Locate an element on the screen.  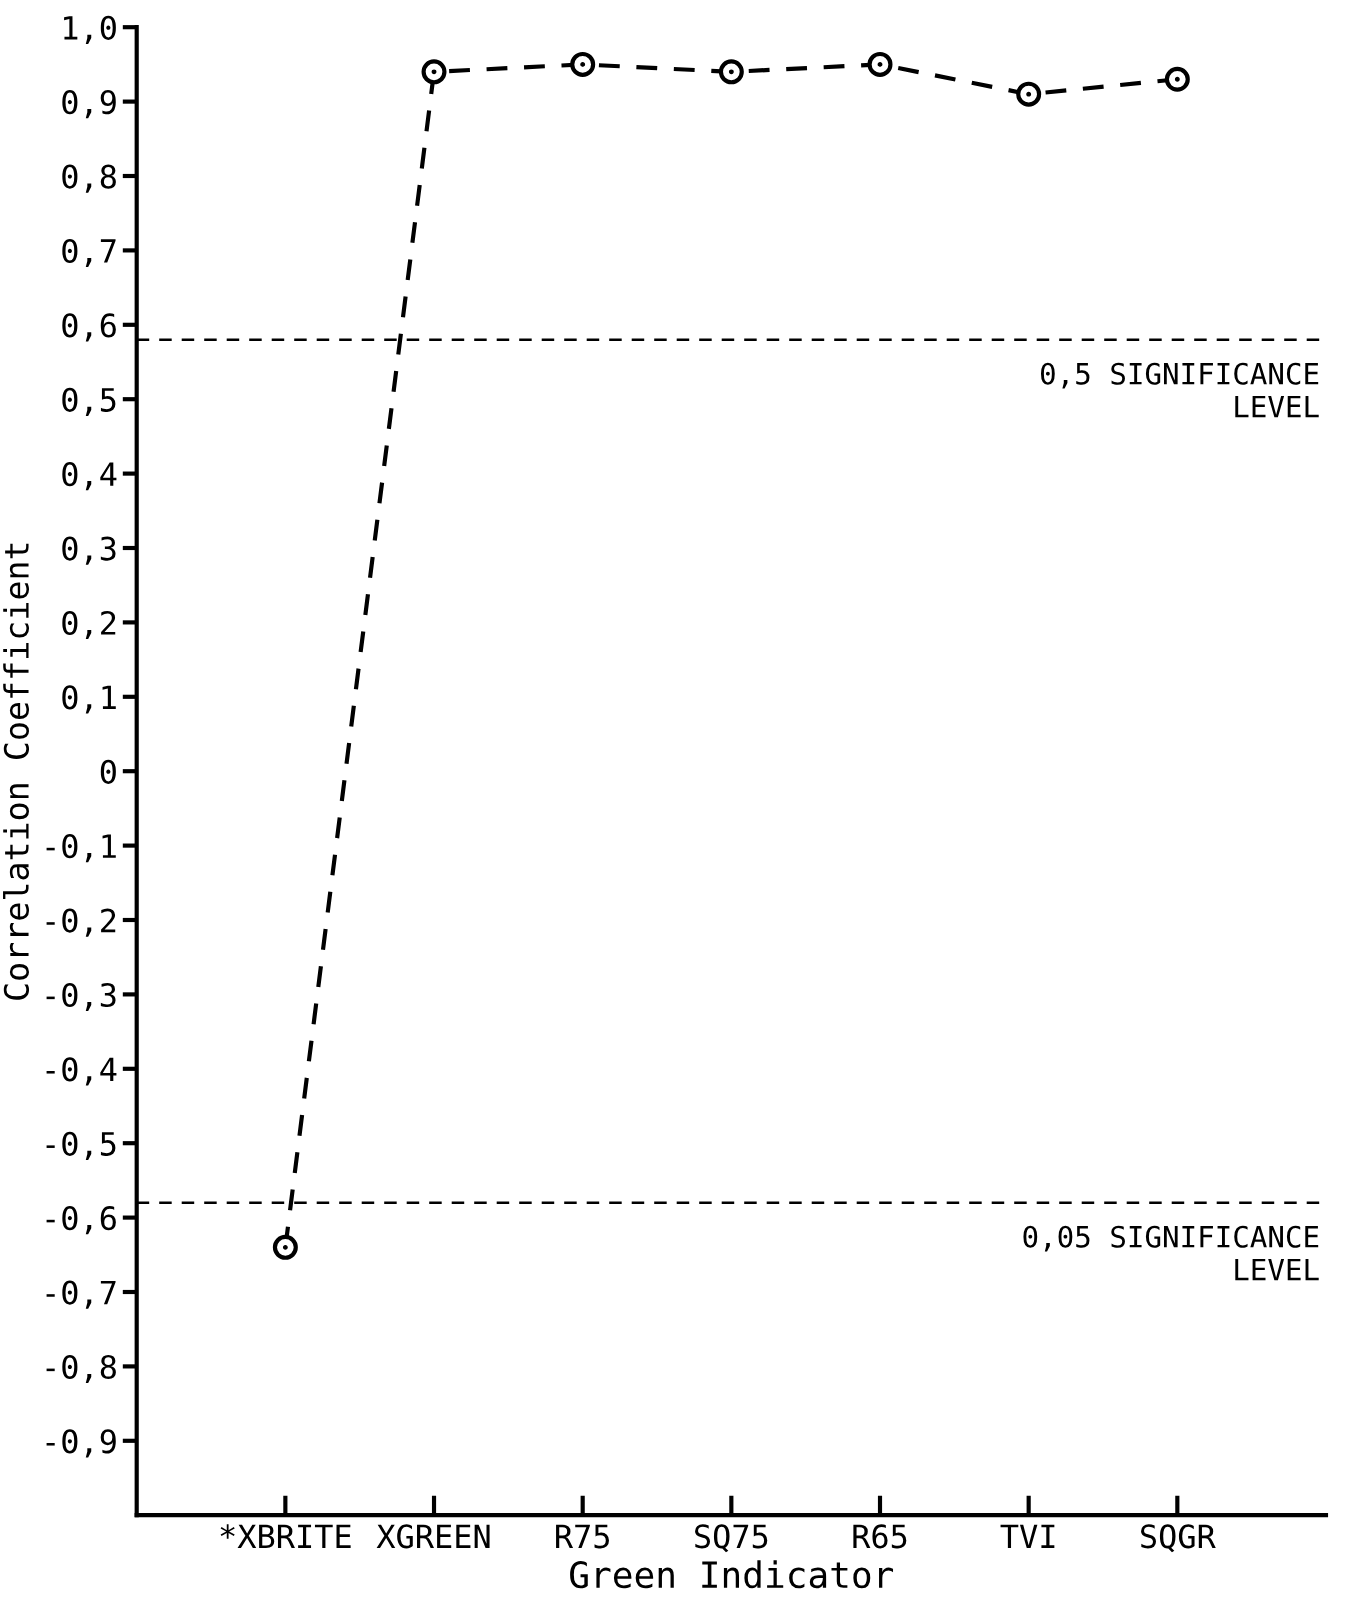
ref-line-label: 0,5 SIGNIFICANCE LEVEL is located at coordinates (1179, 390).